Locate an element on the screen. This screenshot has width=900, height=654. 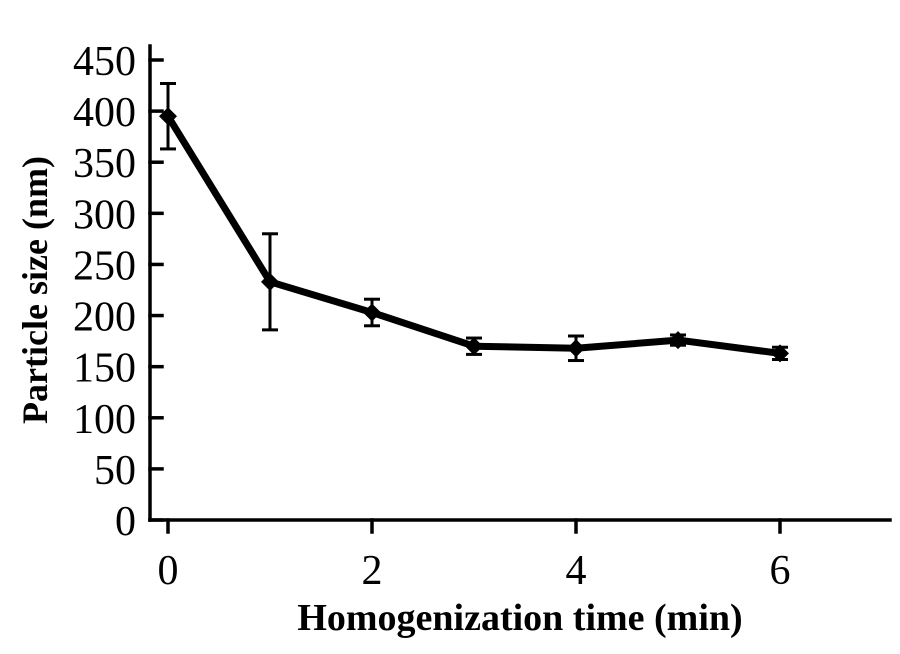
y-tick-label: 350 is located at coordinates (104, 164).